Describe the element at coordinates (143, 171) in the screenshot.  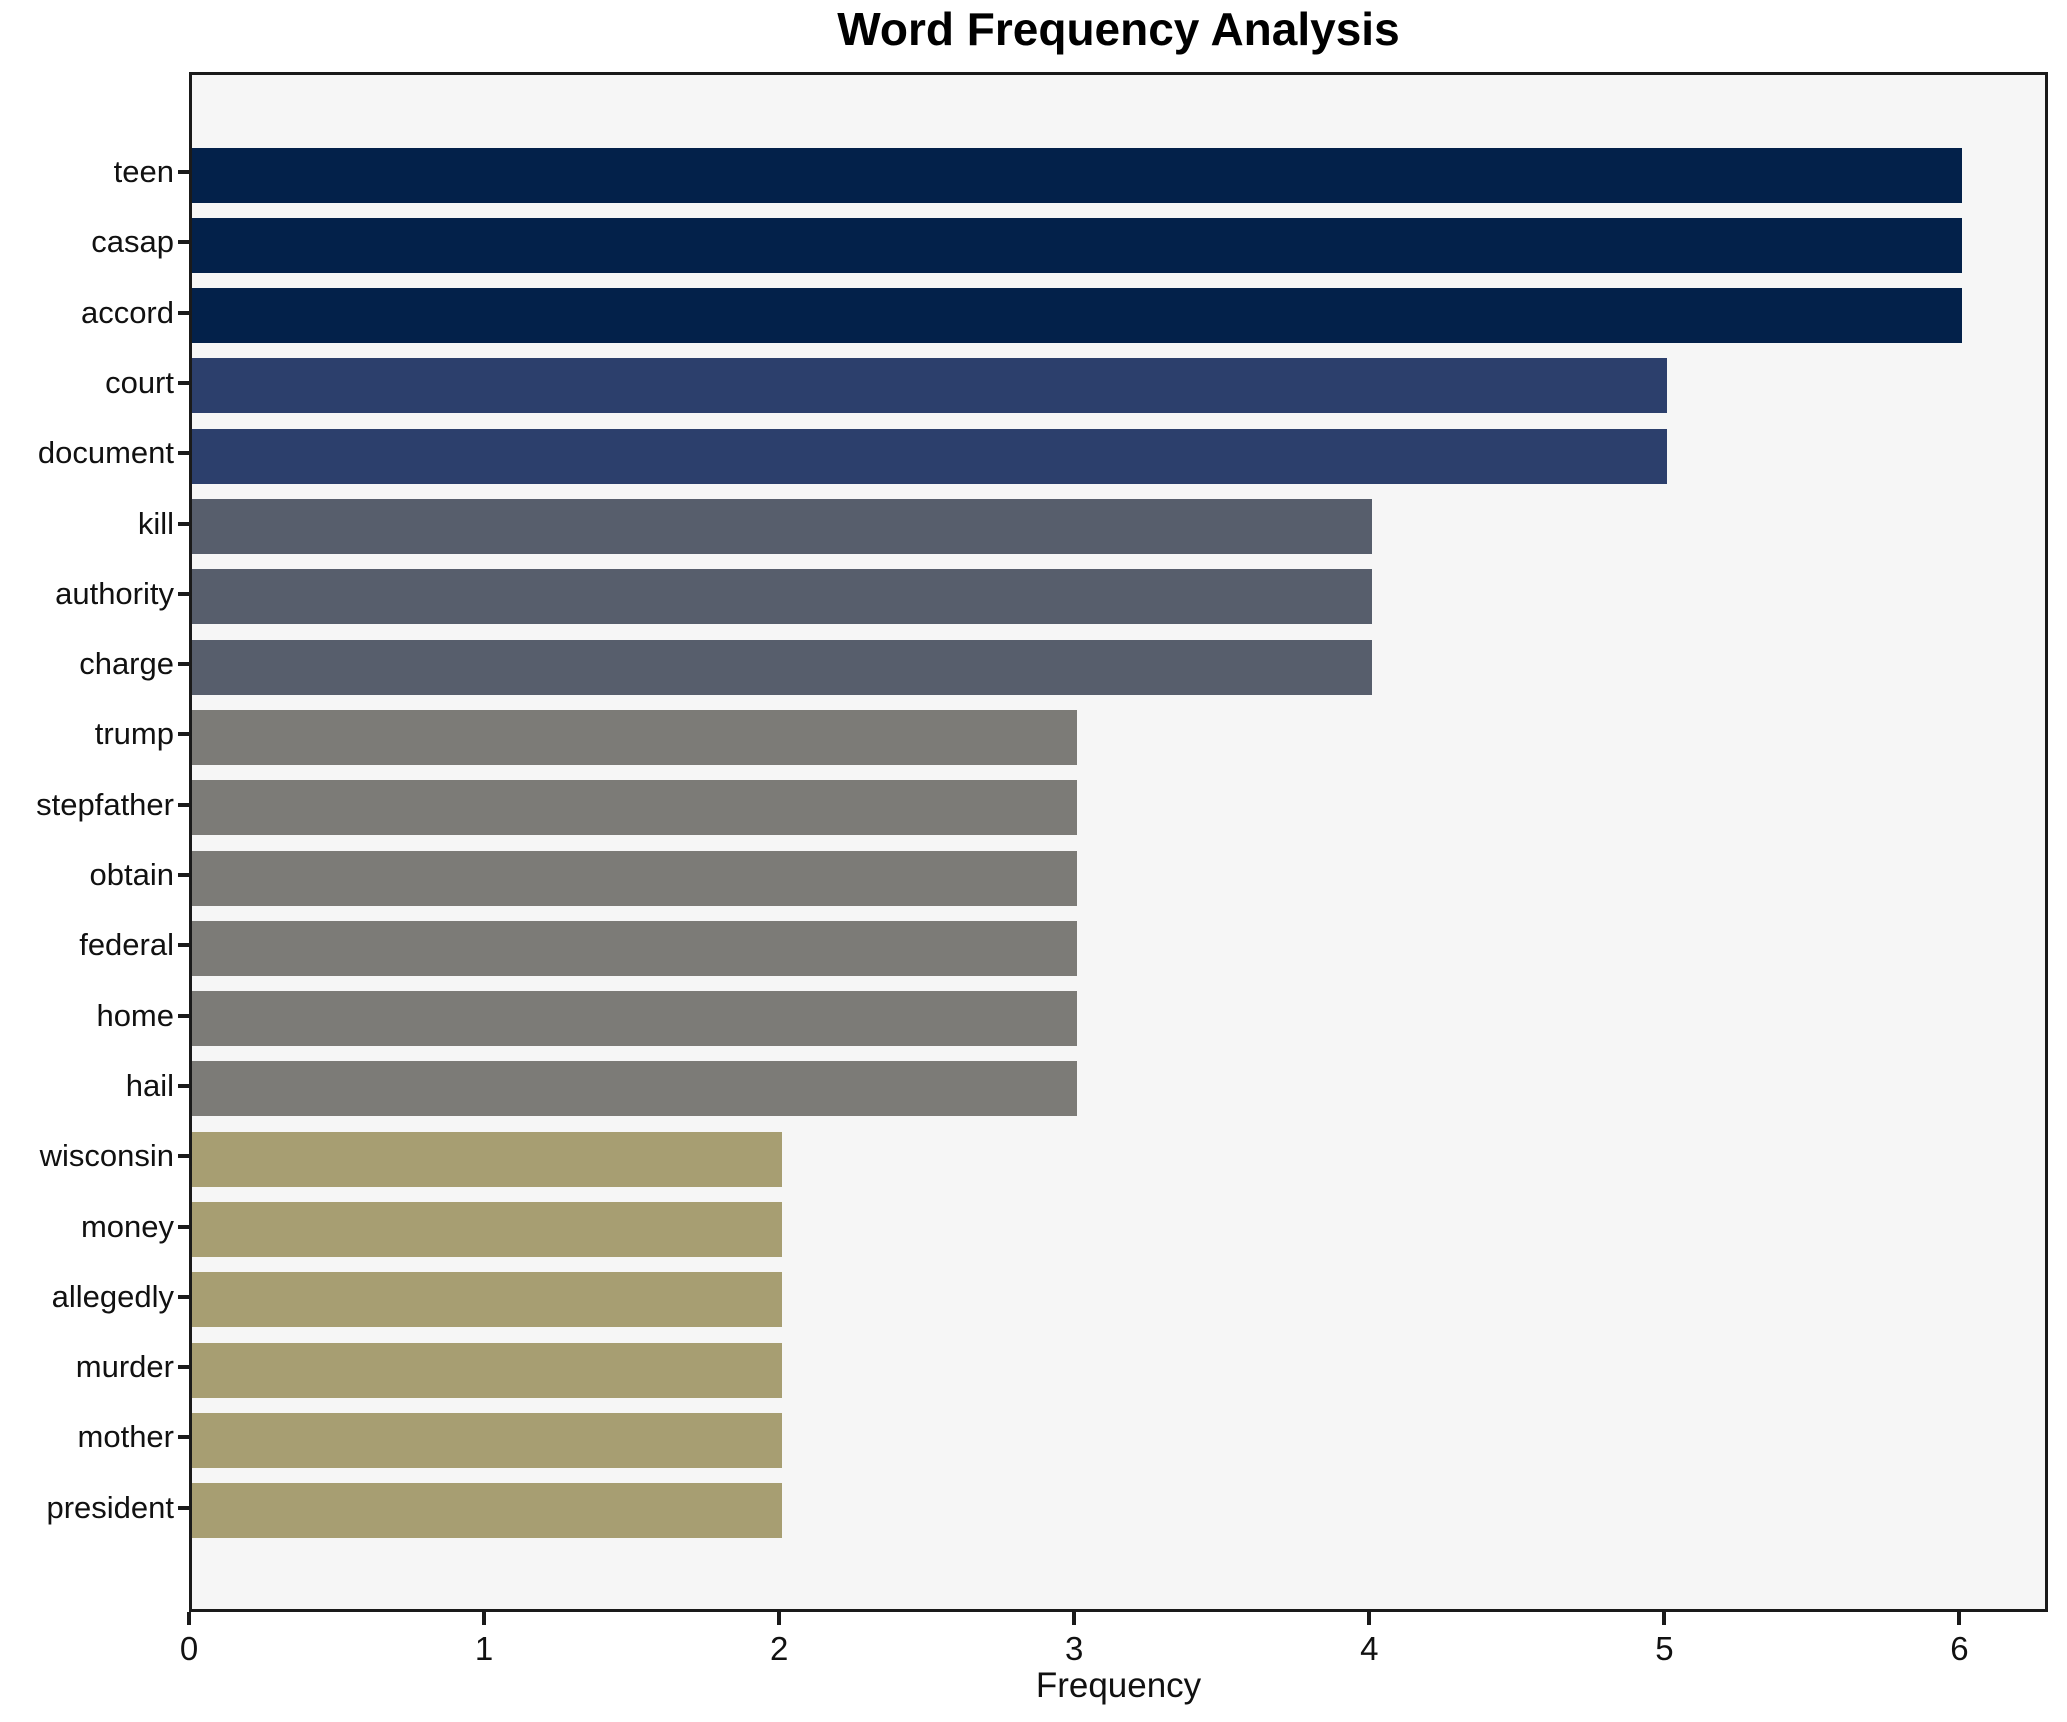
I see `y-tick-label-teen: teen` at that location.